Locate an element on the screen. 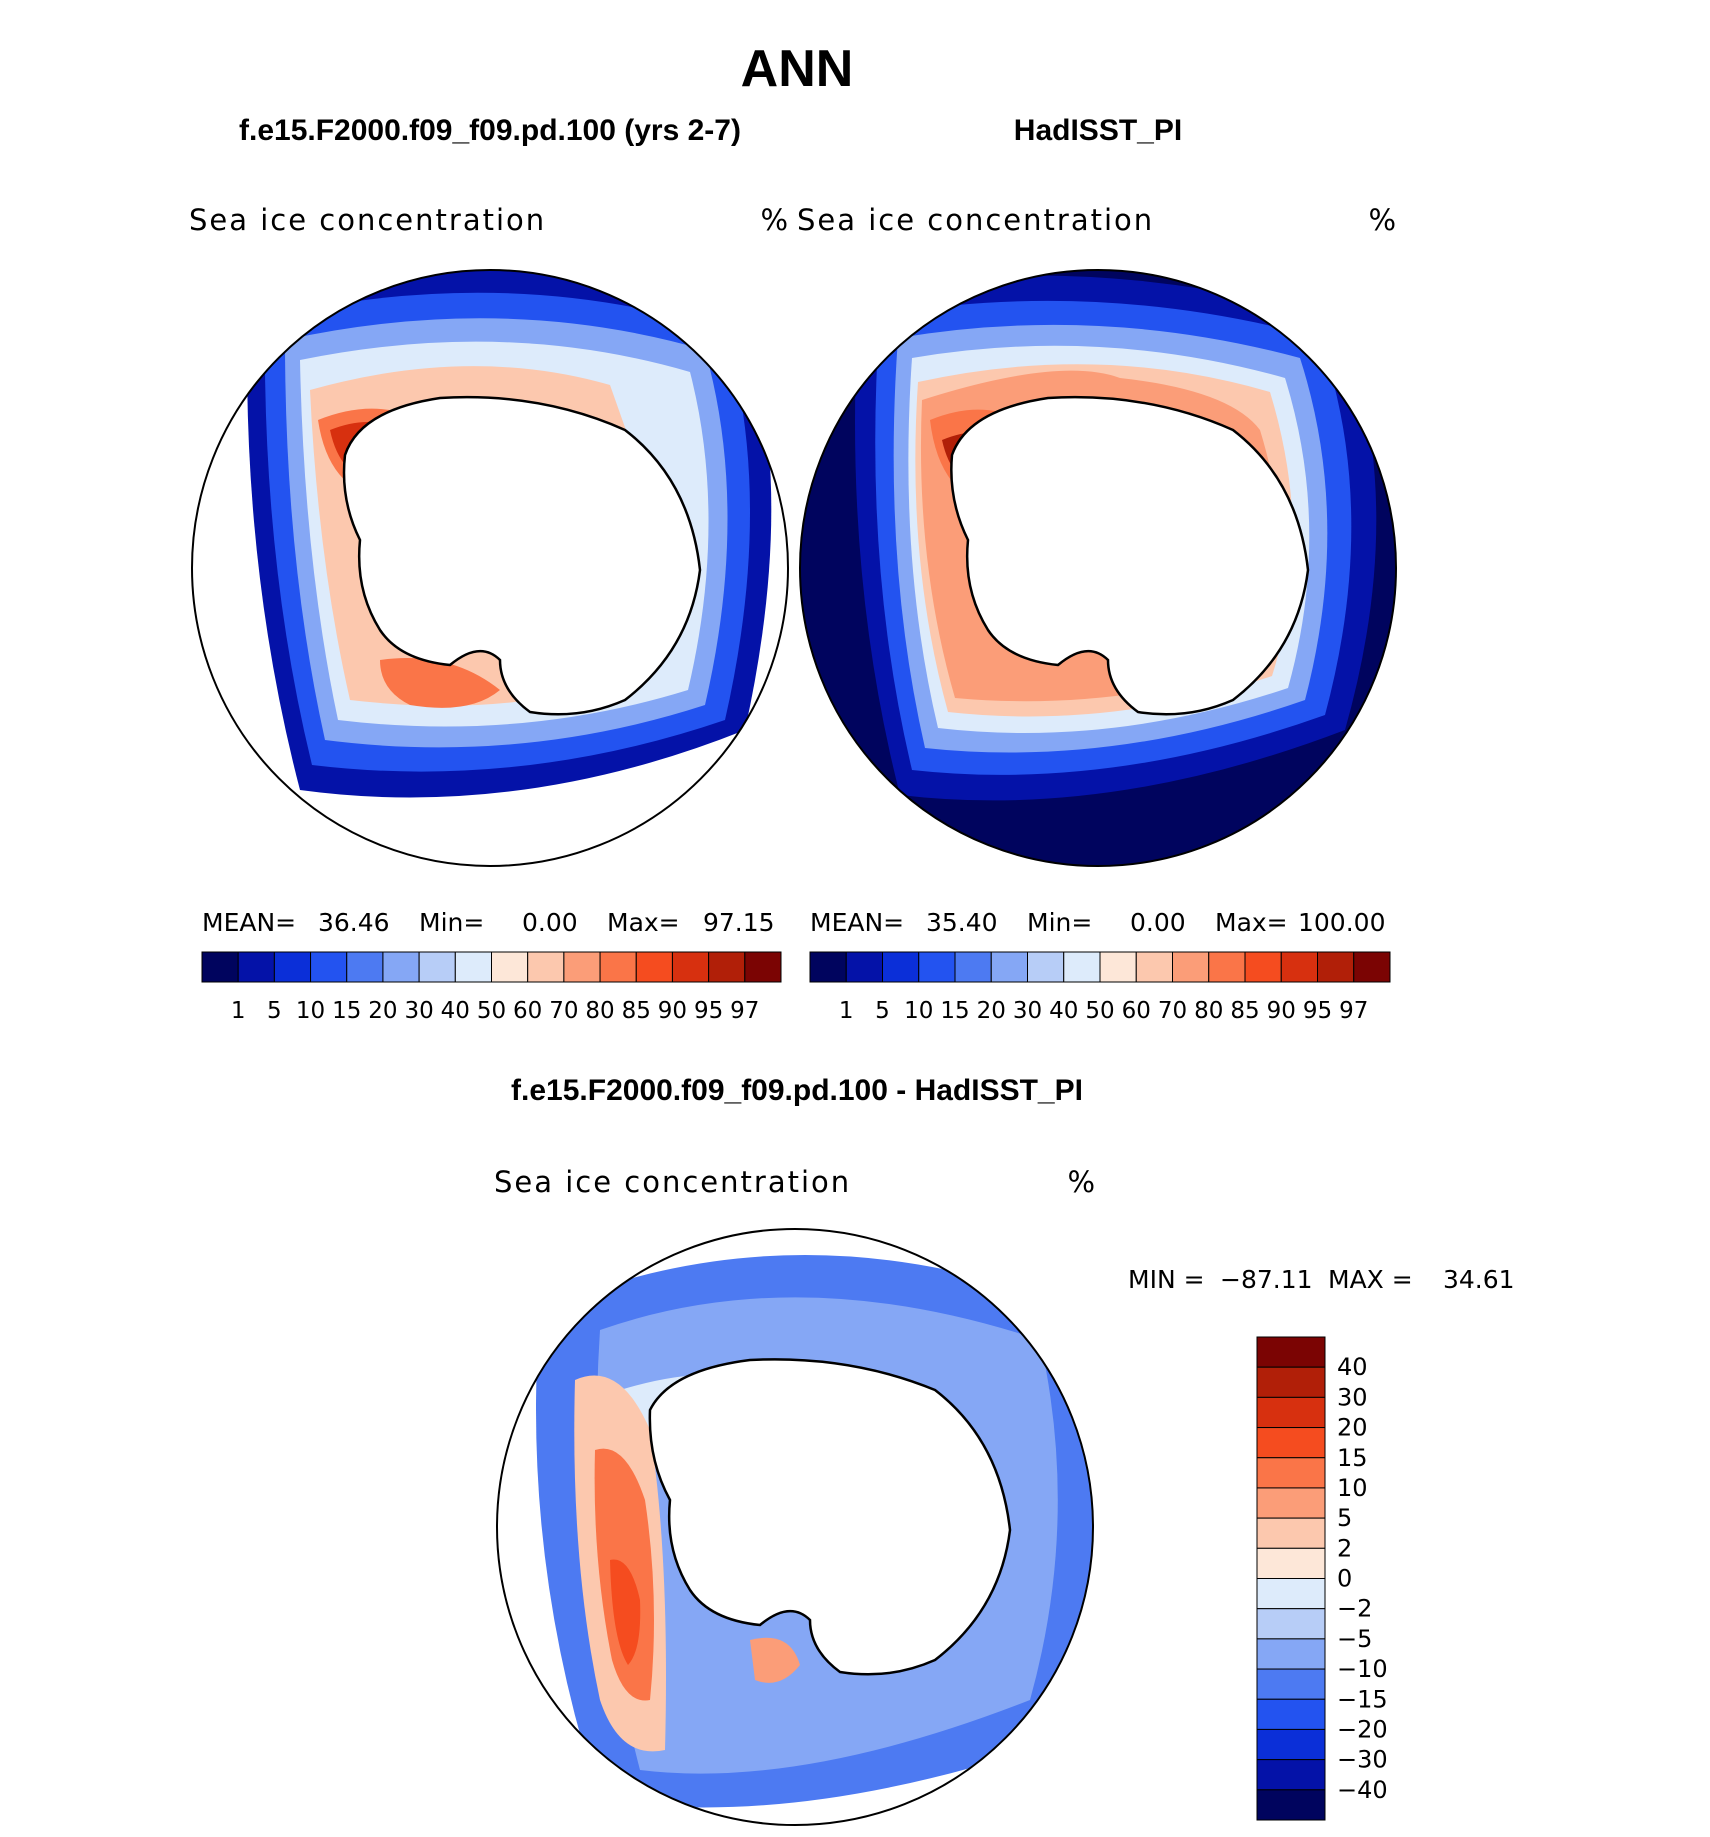 This screenshot has height=1837, width=1710. diff-min-value: −87.11 is located at coordinates (1266, 1279).